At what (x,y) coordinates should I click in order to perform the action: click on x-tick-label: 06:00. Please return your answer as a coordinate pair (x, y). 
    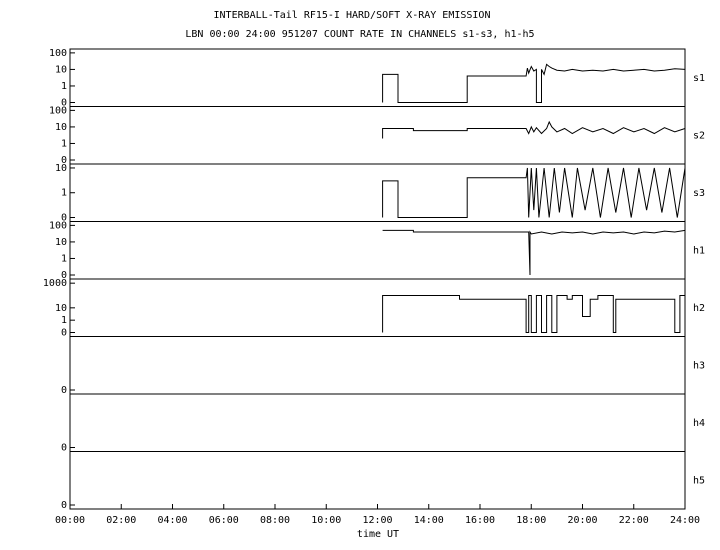
    Looking at the image, I should click on (224, 520).